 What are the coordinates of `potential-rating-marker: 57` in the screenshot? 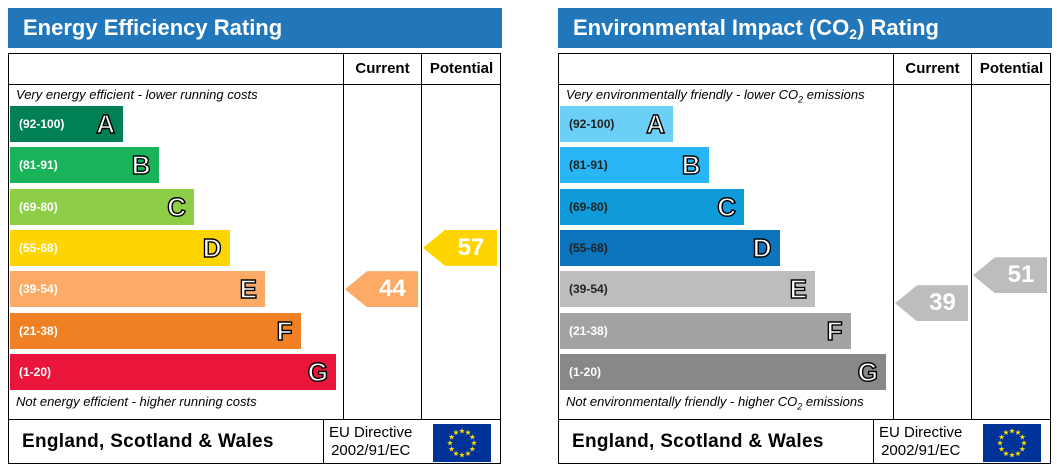 It's located at (460, 247).